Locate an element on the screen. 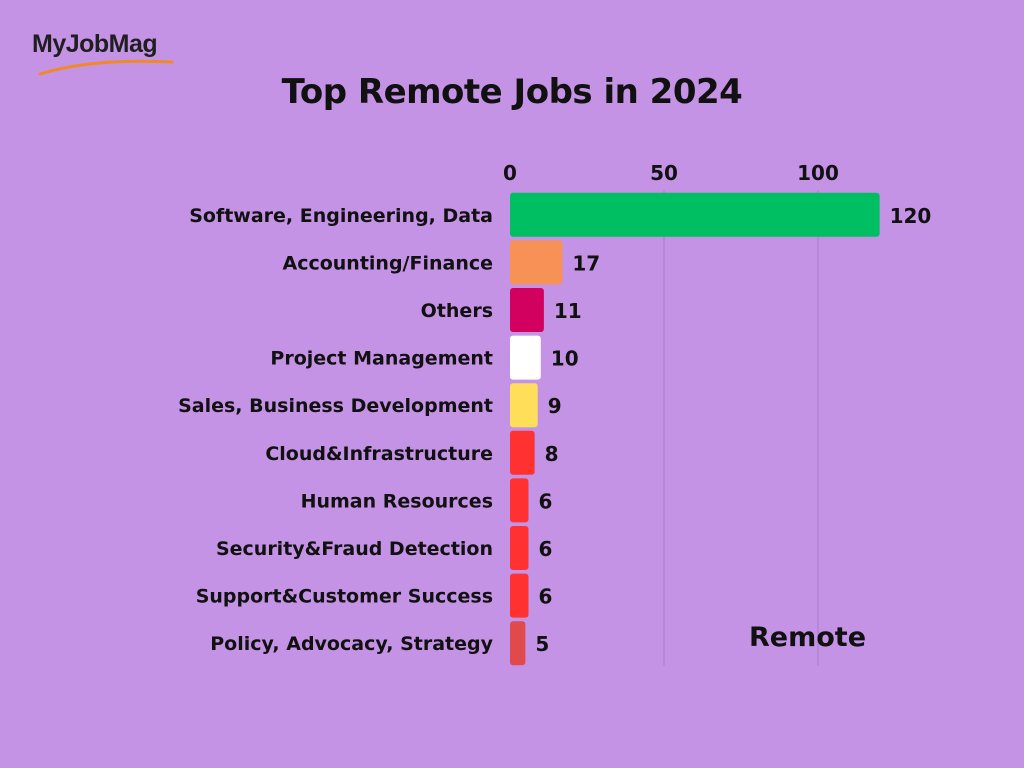 The height and width of the screenshot is (768, 1024). category-label: Policy, Advocacy, Strategy is located at coordinates (351, 644).